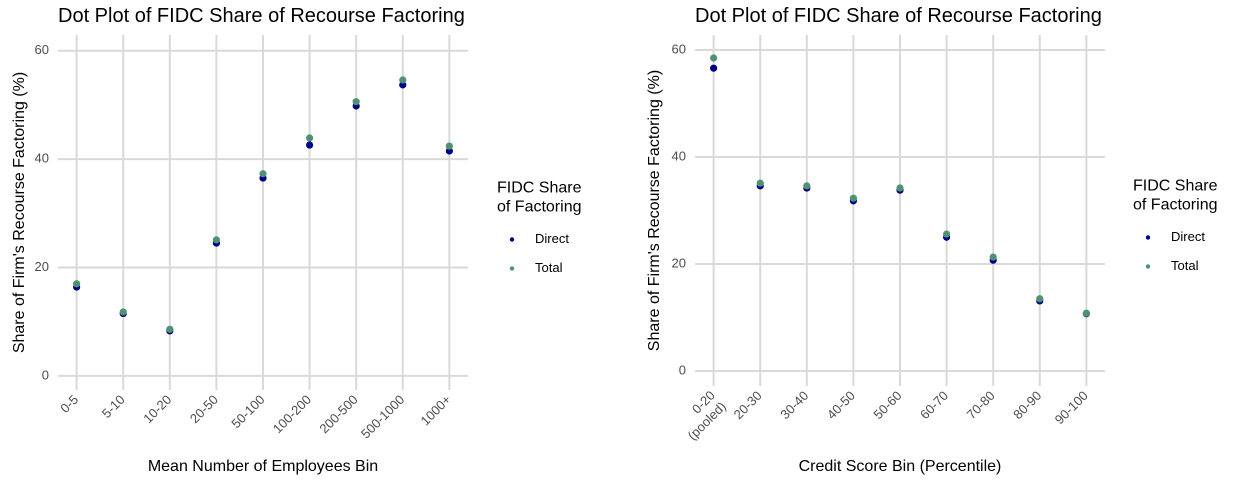  What do you see at coordinates (900, 466) in the screenshot?
I see `x-axis-title: Credit Score Bin (Percentile)` at bounding box center [900, 466].